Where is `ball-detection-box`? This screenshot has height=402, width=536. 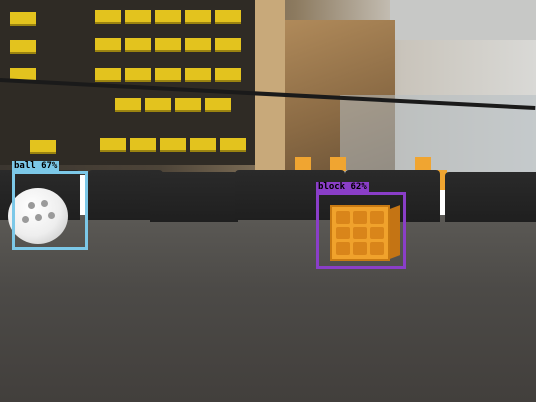
ball-detection-box is located at coordinates (50, 210).